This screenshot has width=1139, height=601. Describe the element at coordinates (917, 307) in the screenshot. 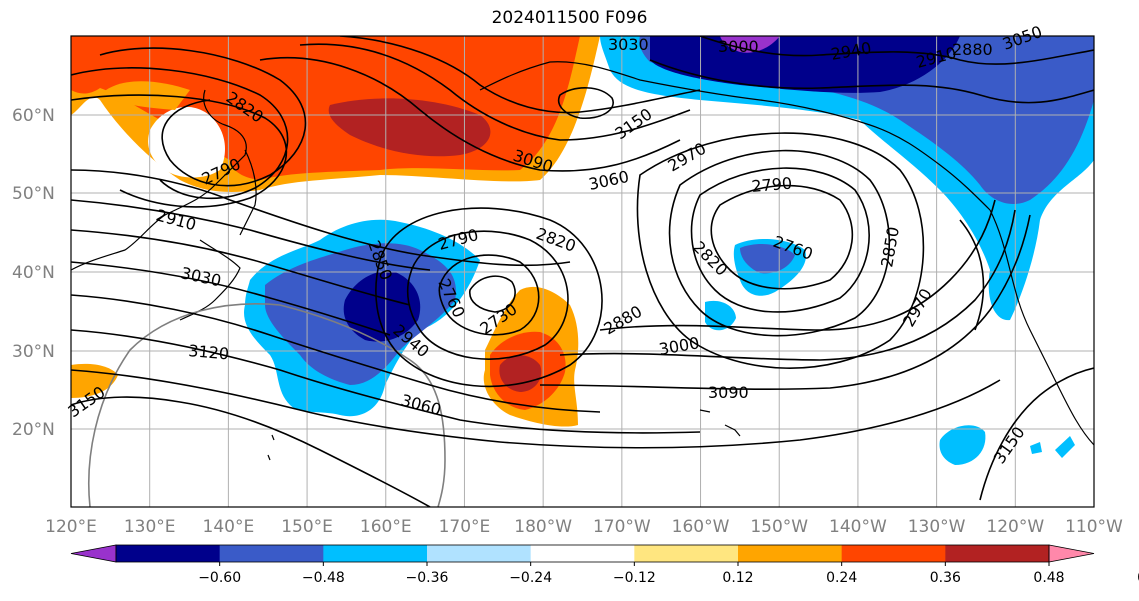

I see `contour-label: 2970` at that location.